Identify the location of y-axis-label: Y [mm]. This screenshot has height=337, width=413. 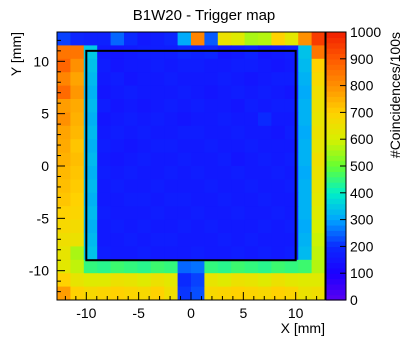
(16, 54).